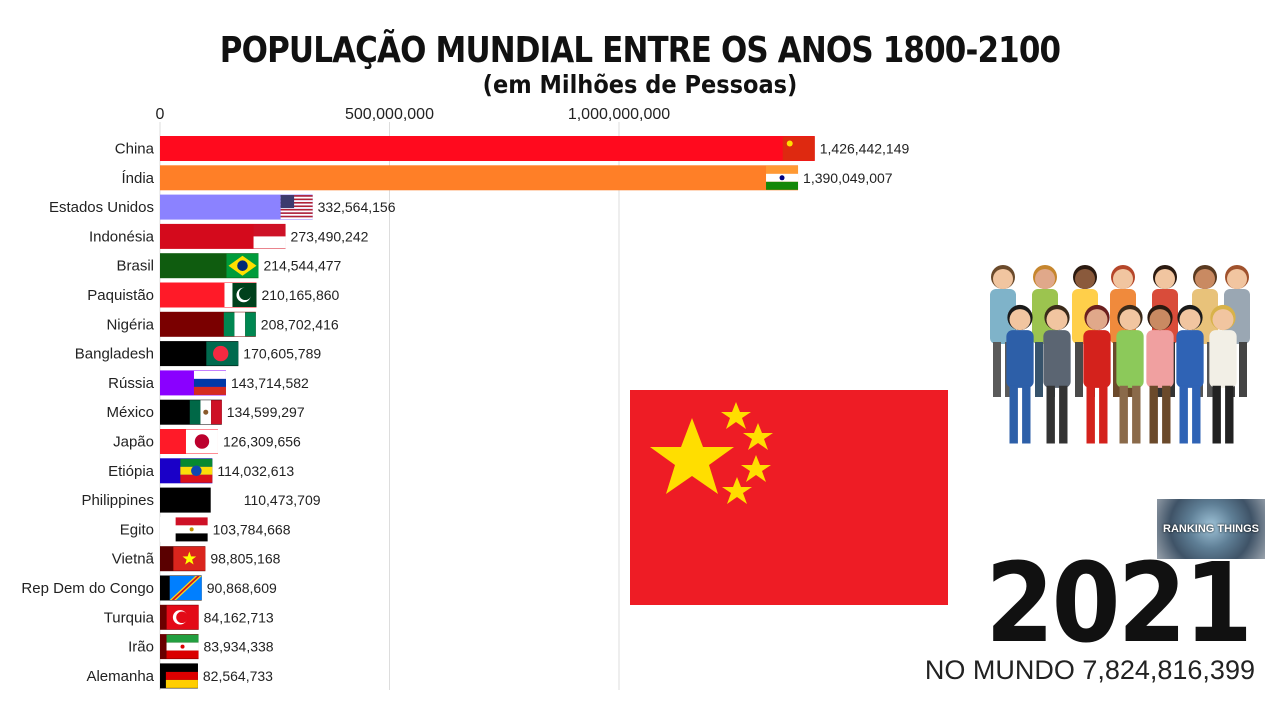  I want to click on indonesia-flag-icon, so click(269, 236).